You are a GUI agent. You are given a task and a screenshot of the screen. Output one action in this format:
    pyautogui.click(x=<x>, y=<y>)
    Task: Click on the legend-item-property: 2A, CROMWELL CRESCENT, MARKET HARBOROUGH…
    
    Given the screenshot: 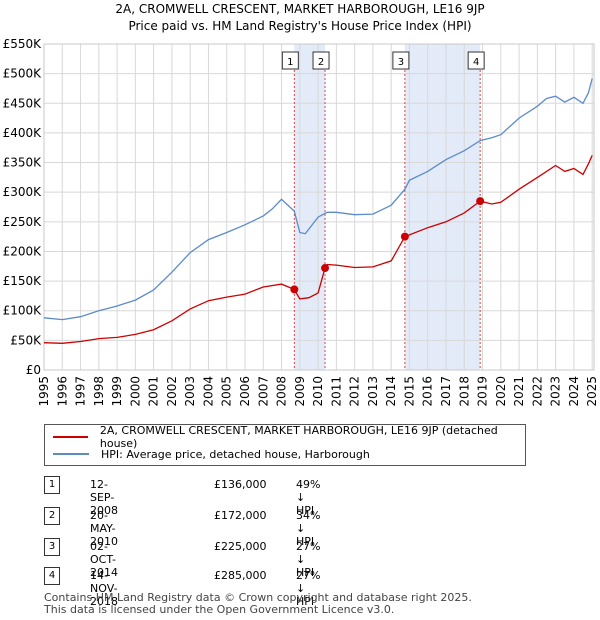 What is the action you would take?
    pyautogui.click(x=289, y=437)
    